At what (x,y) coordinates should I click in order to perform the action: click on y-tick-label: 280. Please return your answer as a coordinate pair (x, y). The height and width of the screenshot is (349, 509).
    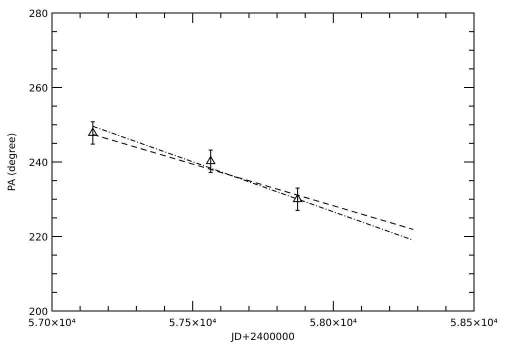
    Looking at the image, I should click on (38, 14).